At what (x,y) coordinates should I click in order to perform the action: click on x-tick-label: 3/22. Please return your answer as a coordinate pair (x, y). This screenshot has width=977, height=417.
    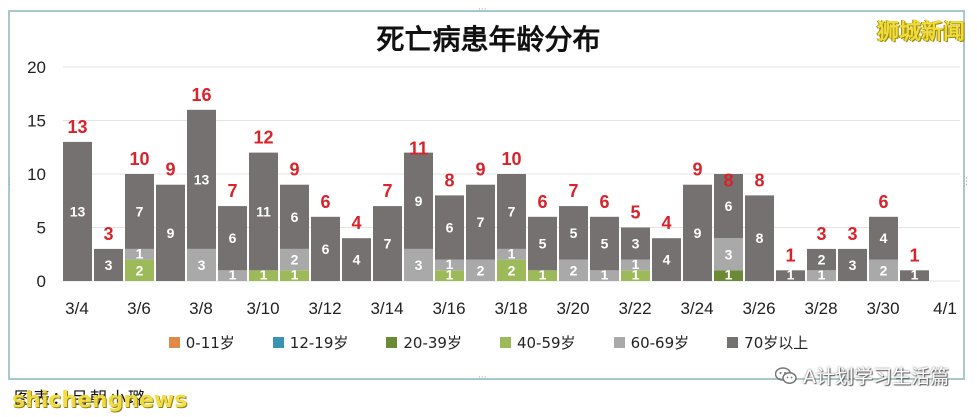
    Looking at the image, I should click on (634, 308).